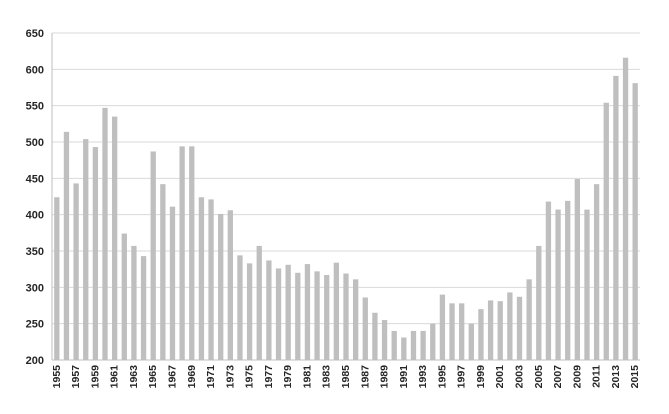 Image resolution: width=669 pixels, height=414 pixels. What do you see at coordinates (66, 245) in the screenshot?
I see `bar-1956` at bounding box center [66, 245].